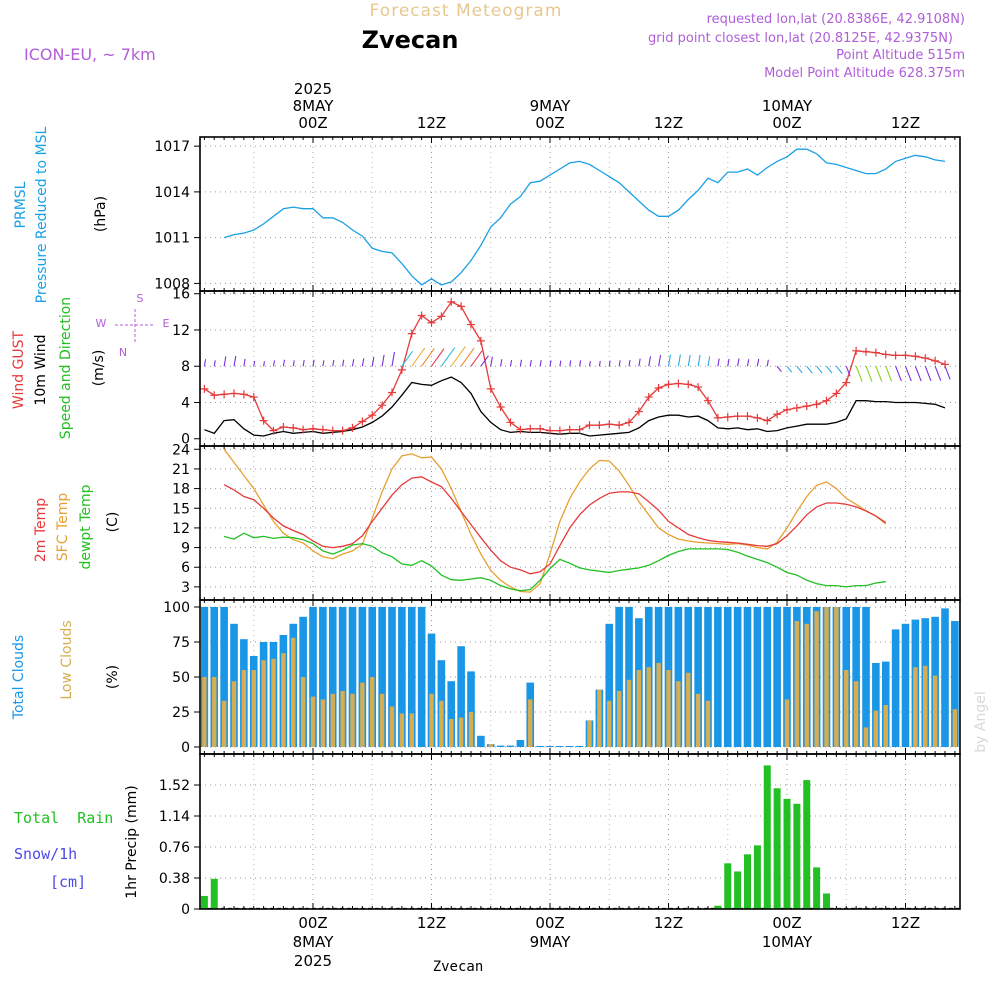  What do you see at coordinates (185, 549) in the screenshot?
I see `y-tick-label: 9` at bounding box center [185, 549].